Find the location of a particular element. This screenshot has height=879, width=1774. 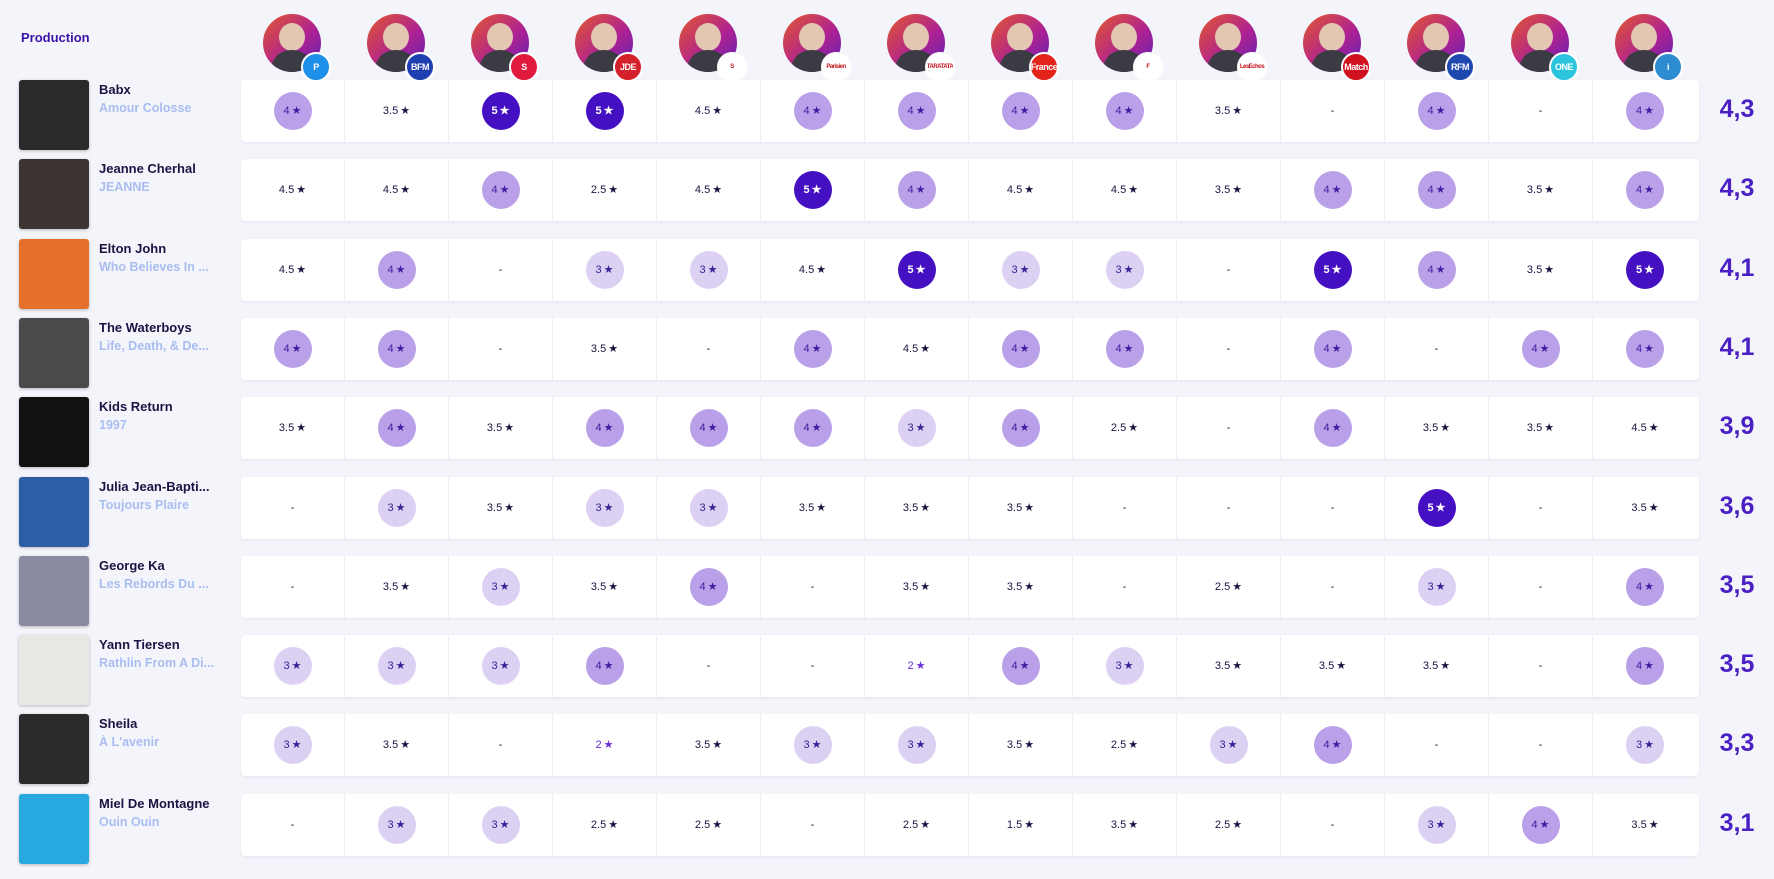

album-title: Ouin Ouin is located at coordinates (129, 822).